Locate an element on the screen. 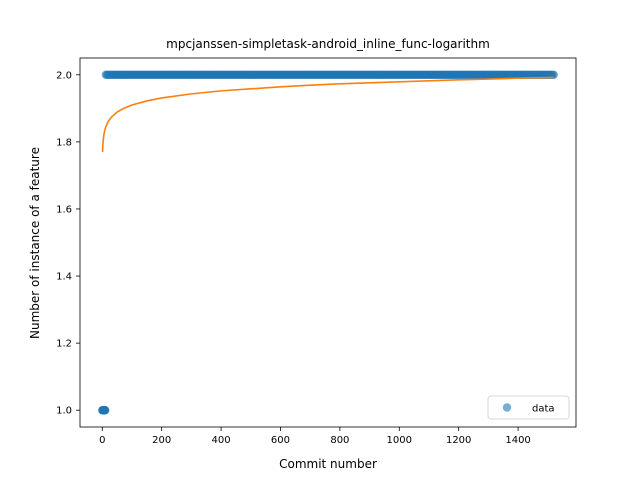  fit-line is located at coordinates (327, 114).